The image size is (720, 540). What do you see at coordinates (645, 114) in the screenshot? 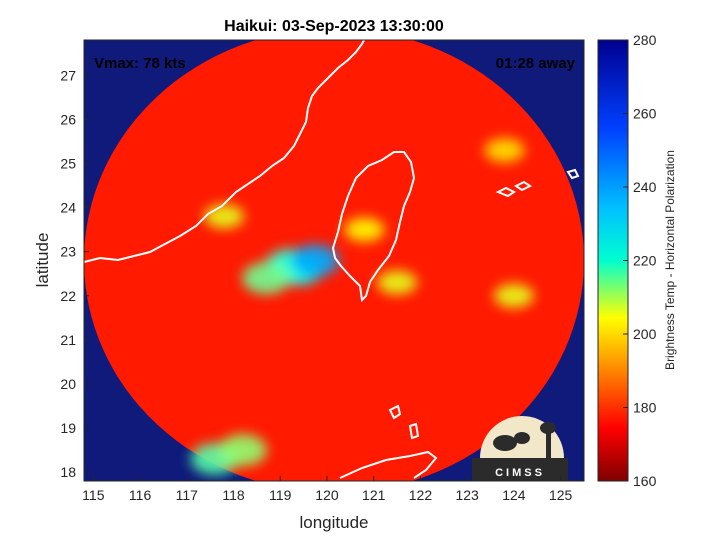
I see `colorbar-tick-label: 260` at bounding box center [645, 114].